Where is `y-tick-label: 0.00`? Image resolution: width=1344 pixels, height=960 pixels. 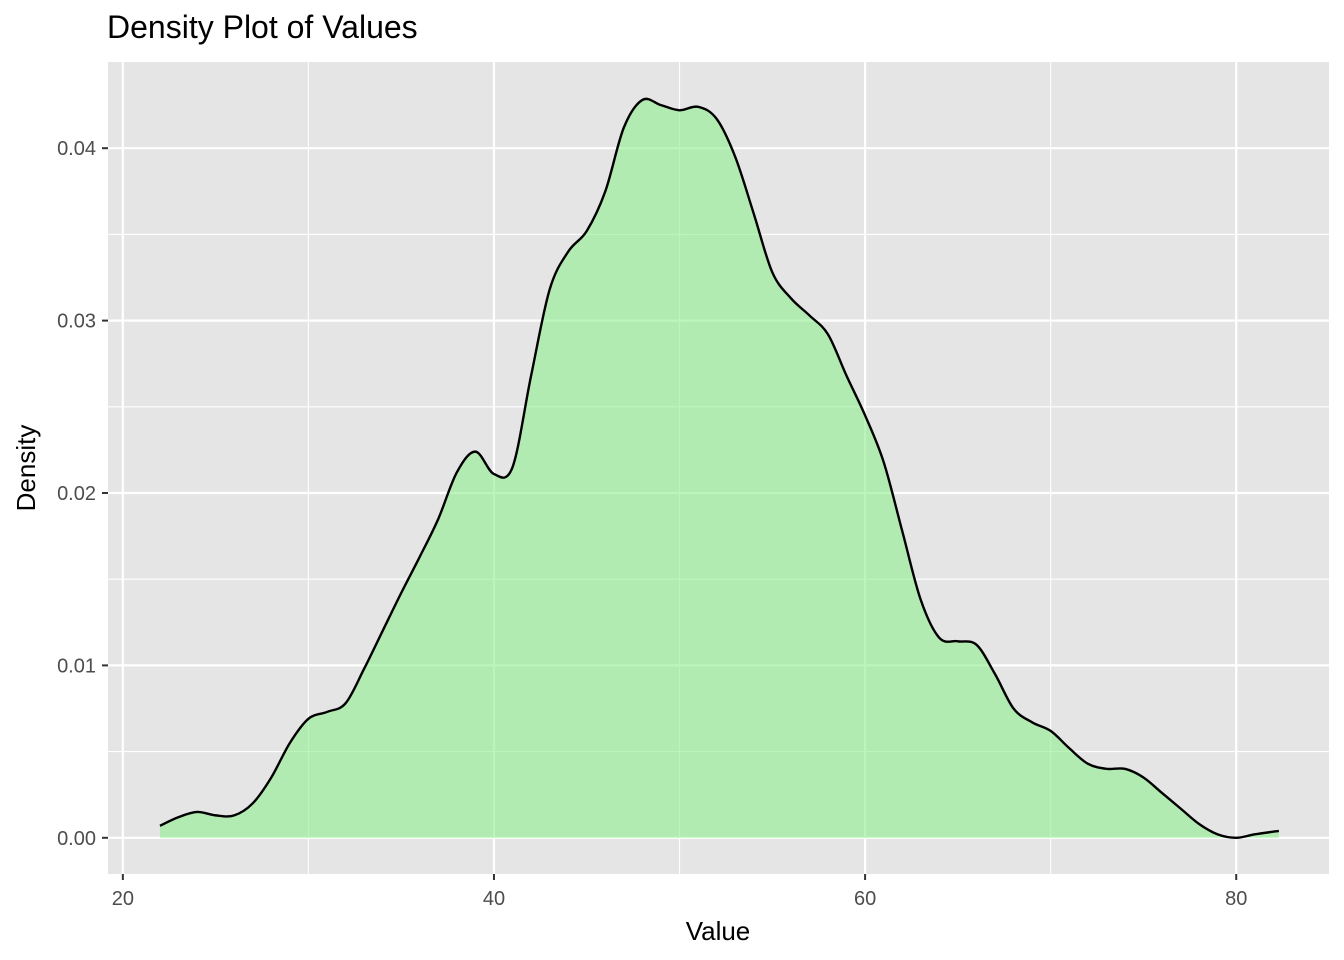 y-tick-label: 0.00 is located at coordinates (76, 839).